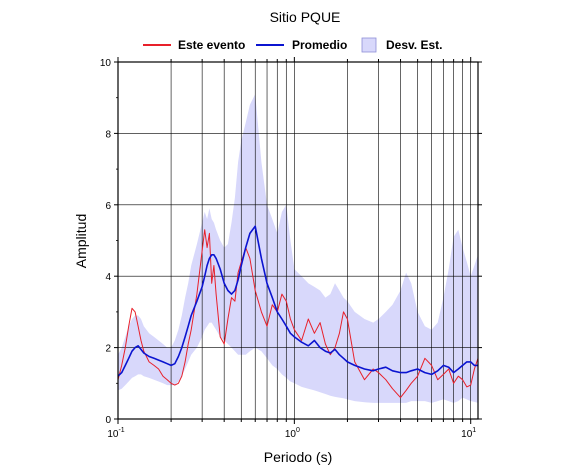 The width and height of the screenshot is (586, 475). I want to click on legend-label-std: Desv. Est., so click(414, 45).